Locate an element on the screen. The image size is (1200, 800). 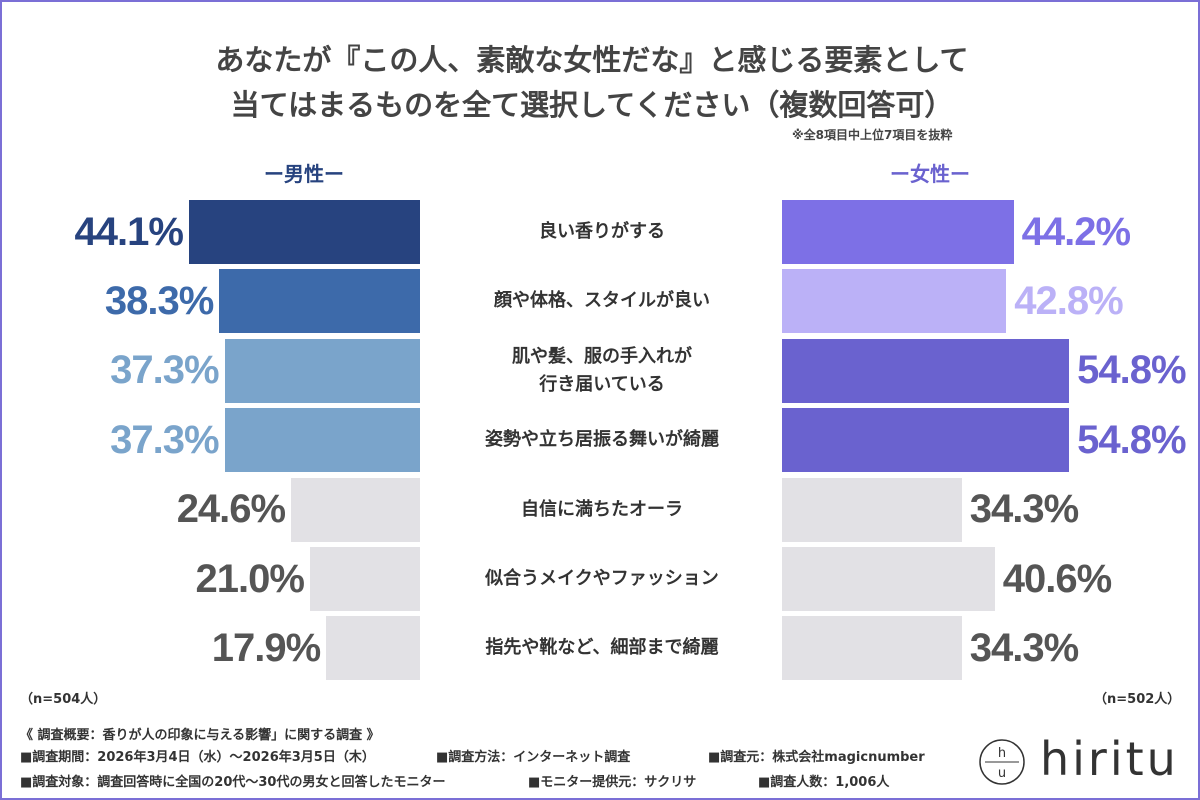
logo-top: h is located at coordinates (1002, 753).